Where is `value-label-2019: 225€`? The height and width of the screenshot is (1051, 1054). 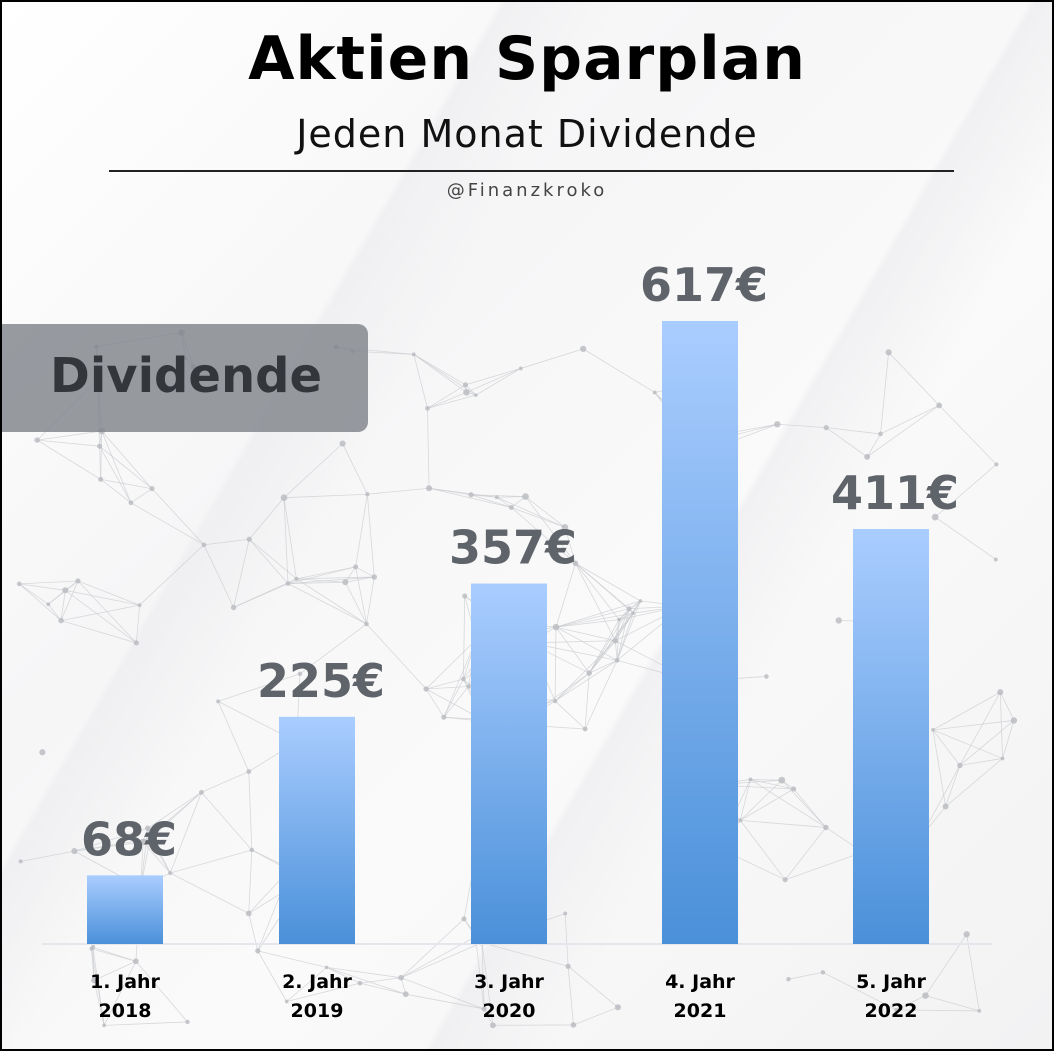
value-label-2019: 225€ is located at coordinates (321, 681).